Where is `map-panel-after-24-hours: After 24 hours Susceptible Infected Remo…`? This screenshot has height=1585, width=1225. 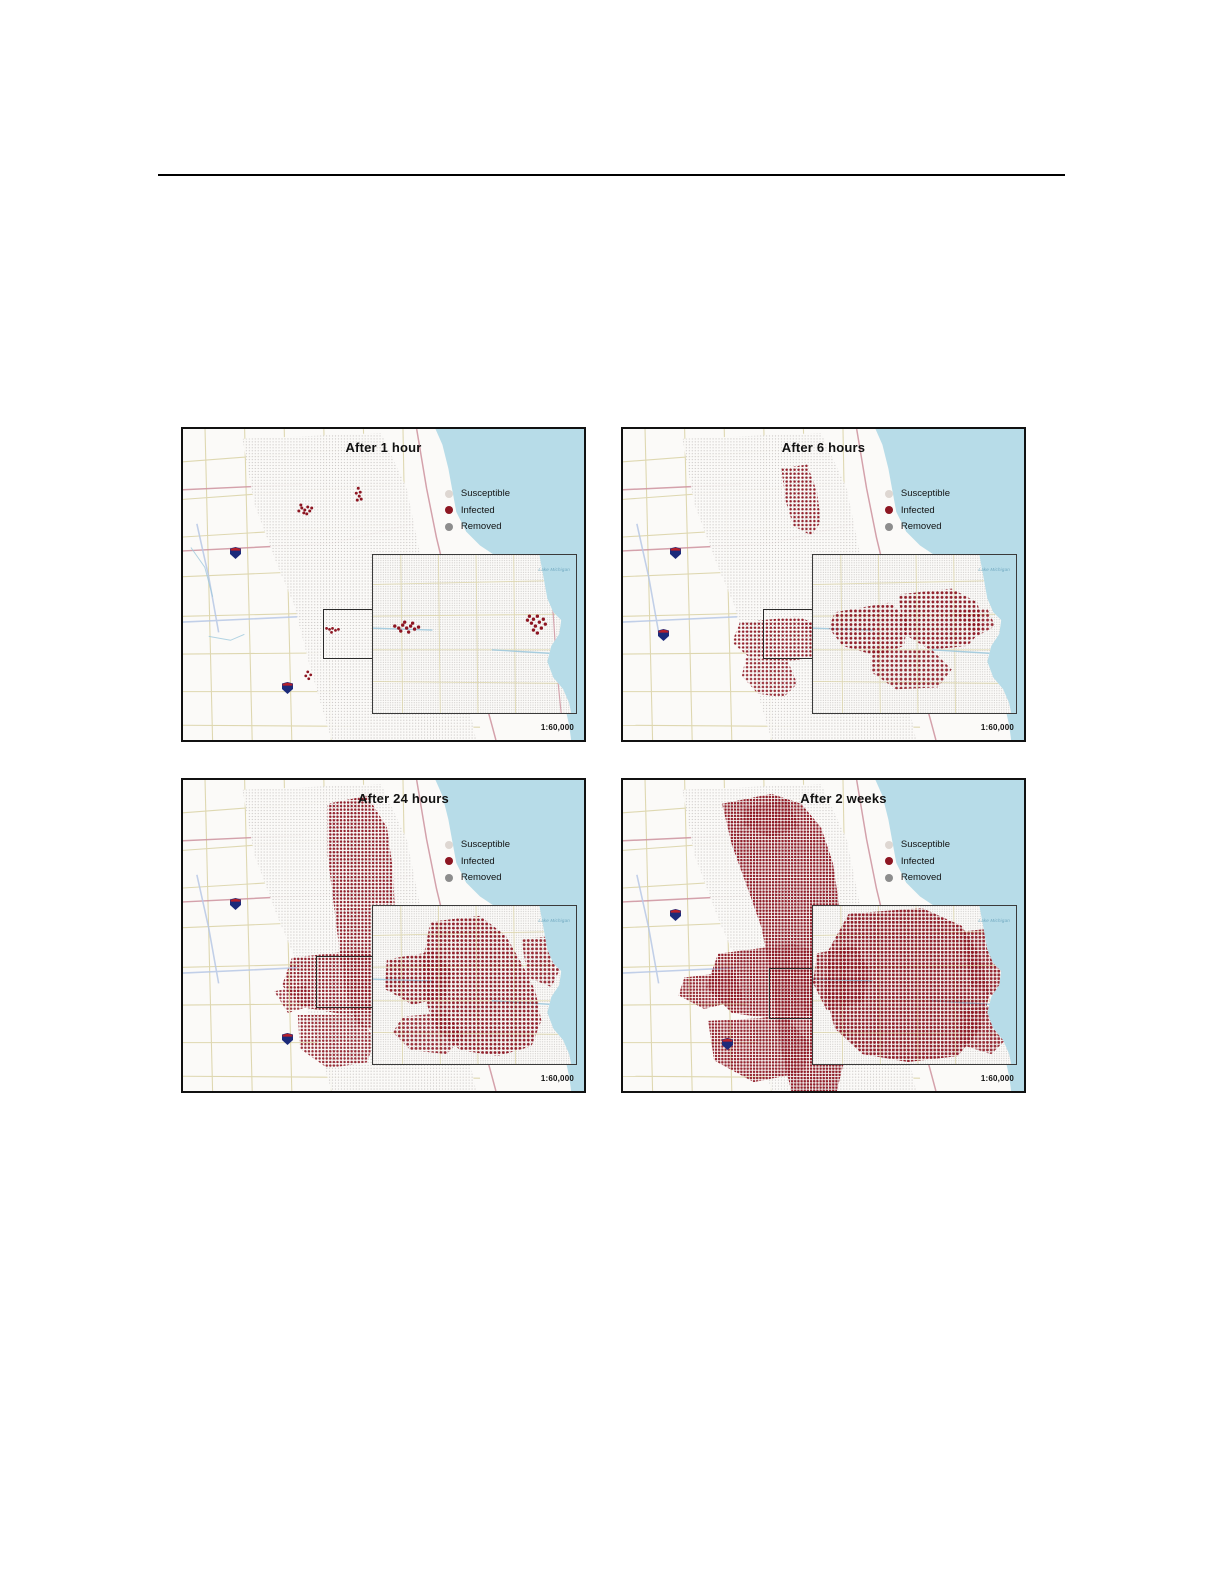
map-panel-after-24-hours: After 24 hours Susceptible Infected Remo… is located at coordinates (383, 935).